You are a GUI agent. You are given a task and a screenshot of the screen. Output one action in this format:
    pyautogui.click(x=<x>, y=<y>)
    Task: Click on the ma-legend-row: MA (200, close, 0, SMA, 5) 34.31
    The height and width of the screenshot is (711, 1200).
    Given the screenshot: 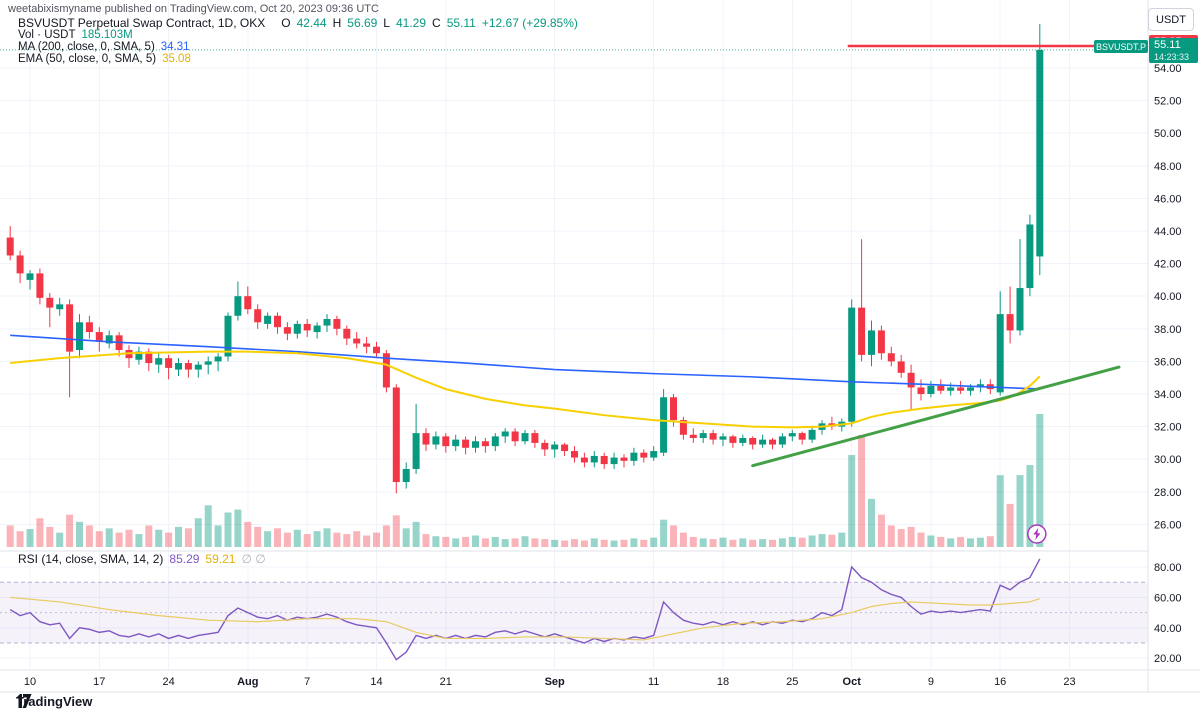 What is the action you would take?
    pyautogui.click(x=104, y=47)
    